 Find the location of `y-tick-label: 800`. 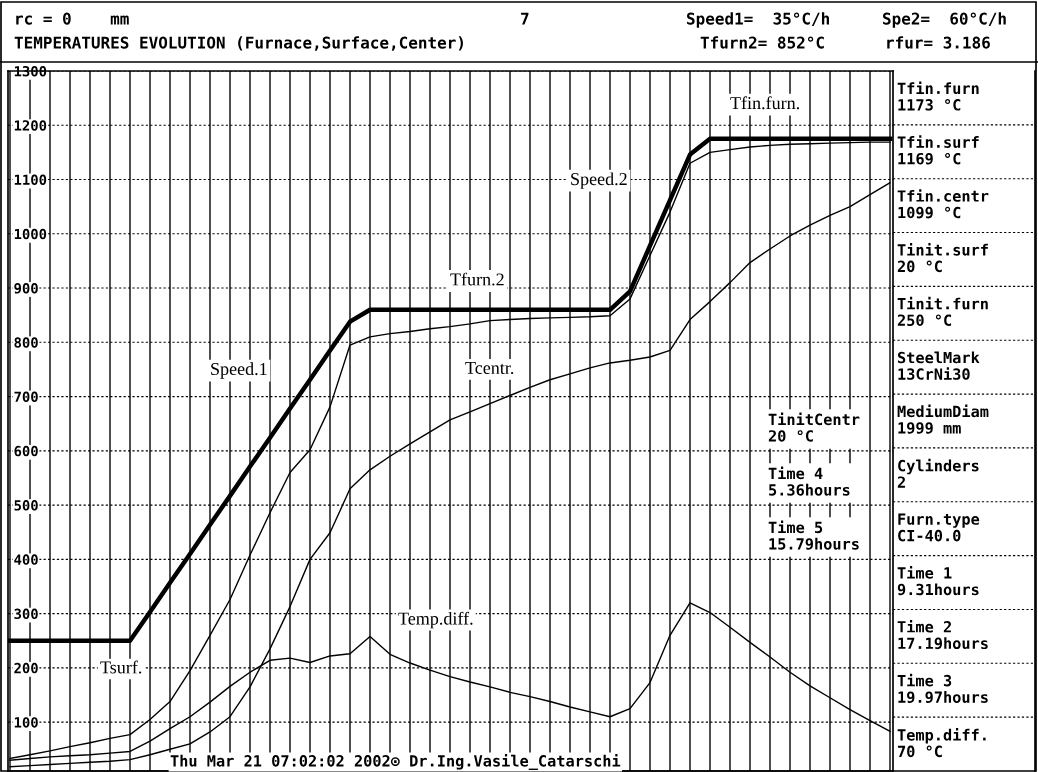

y-tick-label: 800 is located at coordinates (26, 342).